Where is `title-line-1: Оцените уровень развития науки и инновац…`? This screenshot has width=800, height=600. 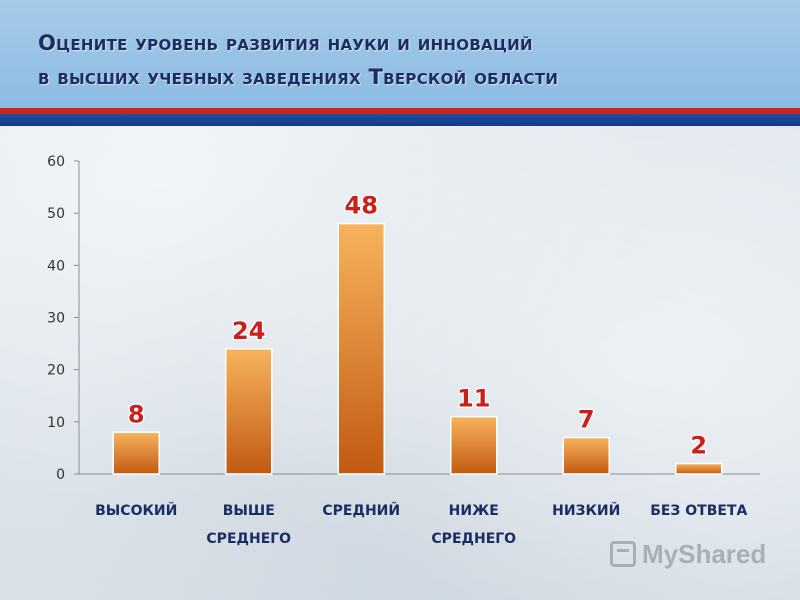 title-line-1: Оцените уровень развития науки и инновац… is located at coordinates (285, 43).